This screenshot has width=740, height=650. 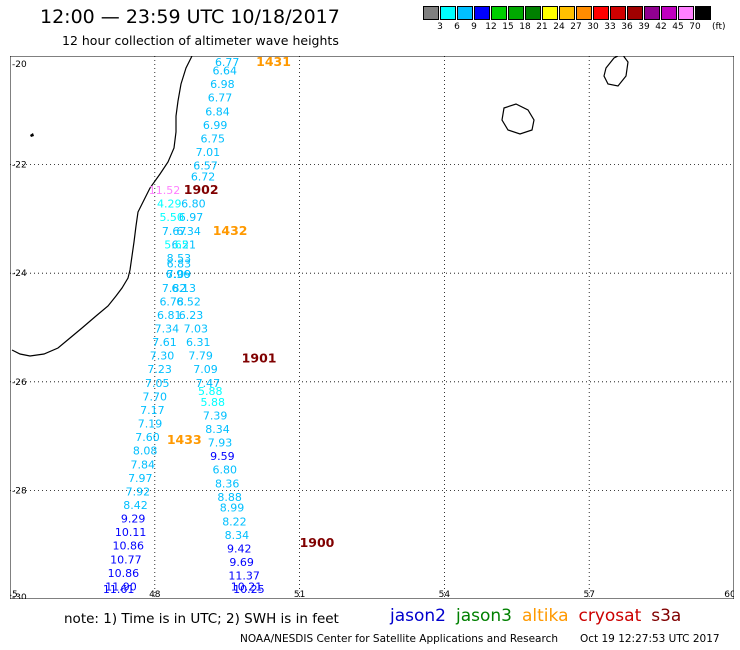 What do you see at coordinates (229, 497) in the screenshot?
I see `wave-height-value: 8.88` at bounding box center [229, 497].